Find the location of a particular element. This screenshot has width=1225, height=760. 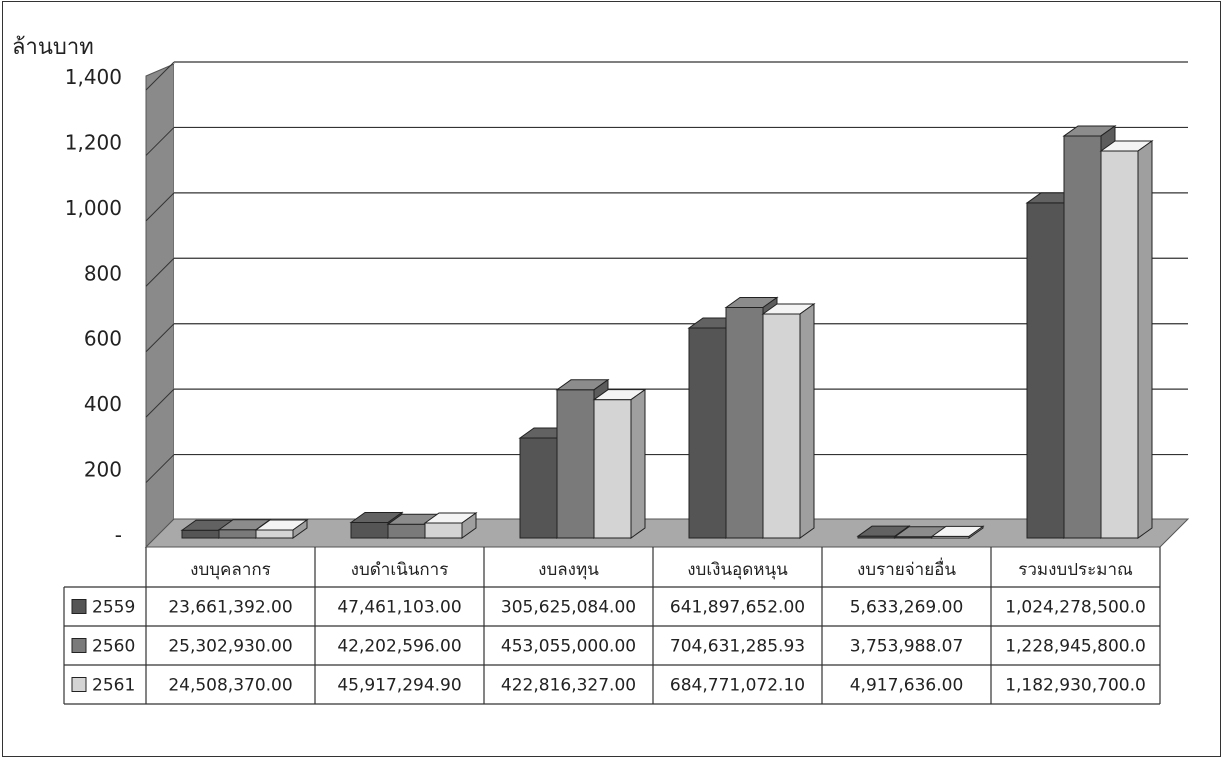

data-label: 3,753,988.07 is located at coordinates (907, 647).